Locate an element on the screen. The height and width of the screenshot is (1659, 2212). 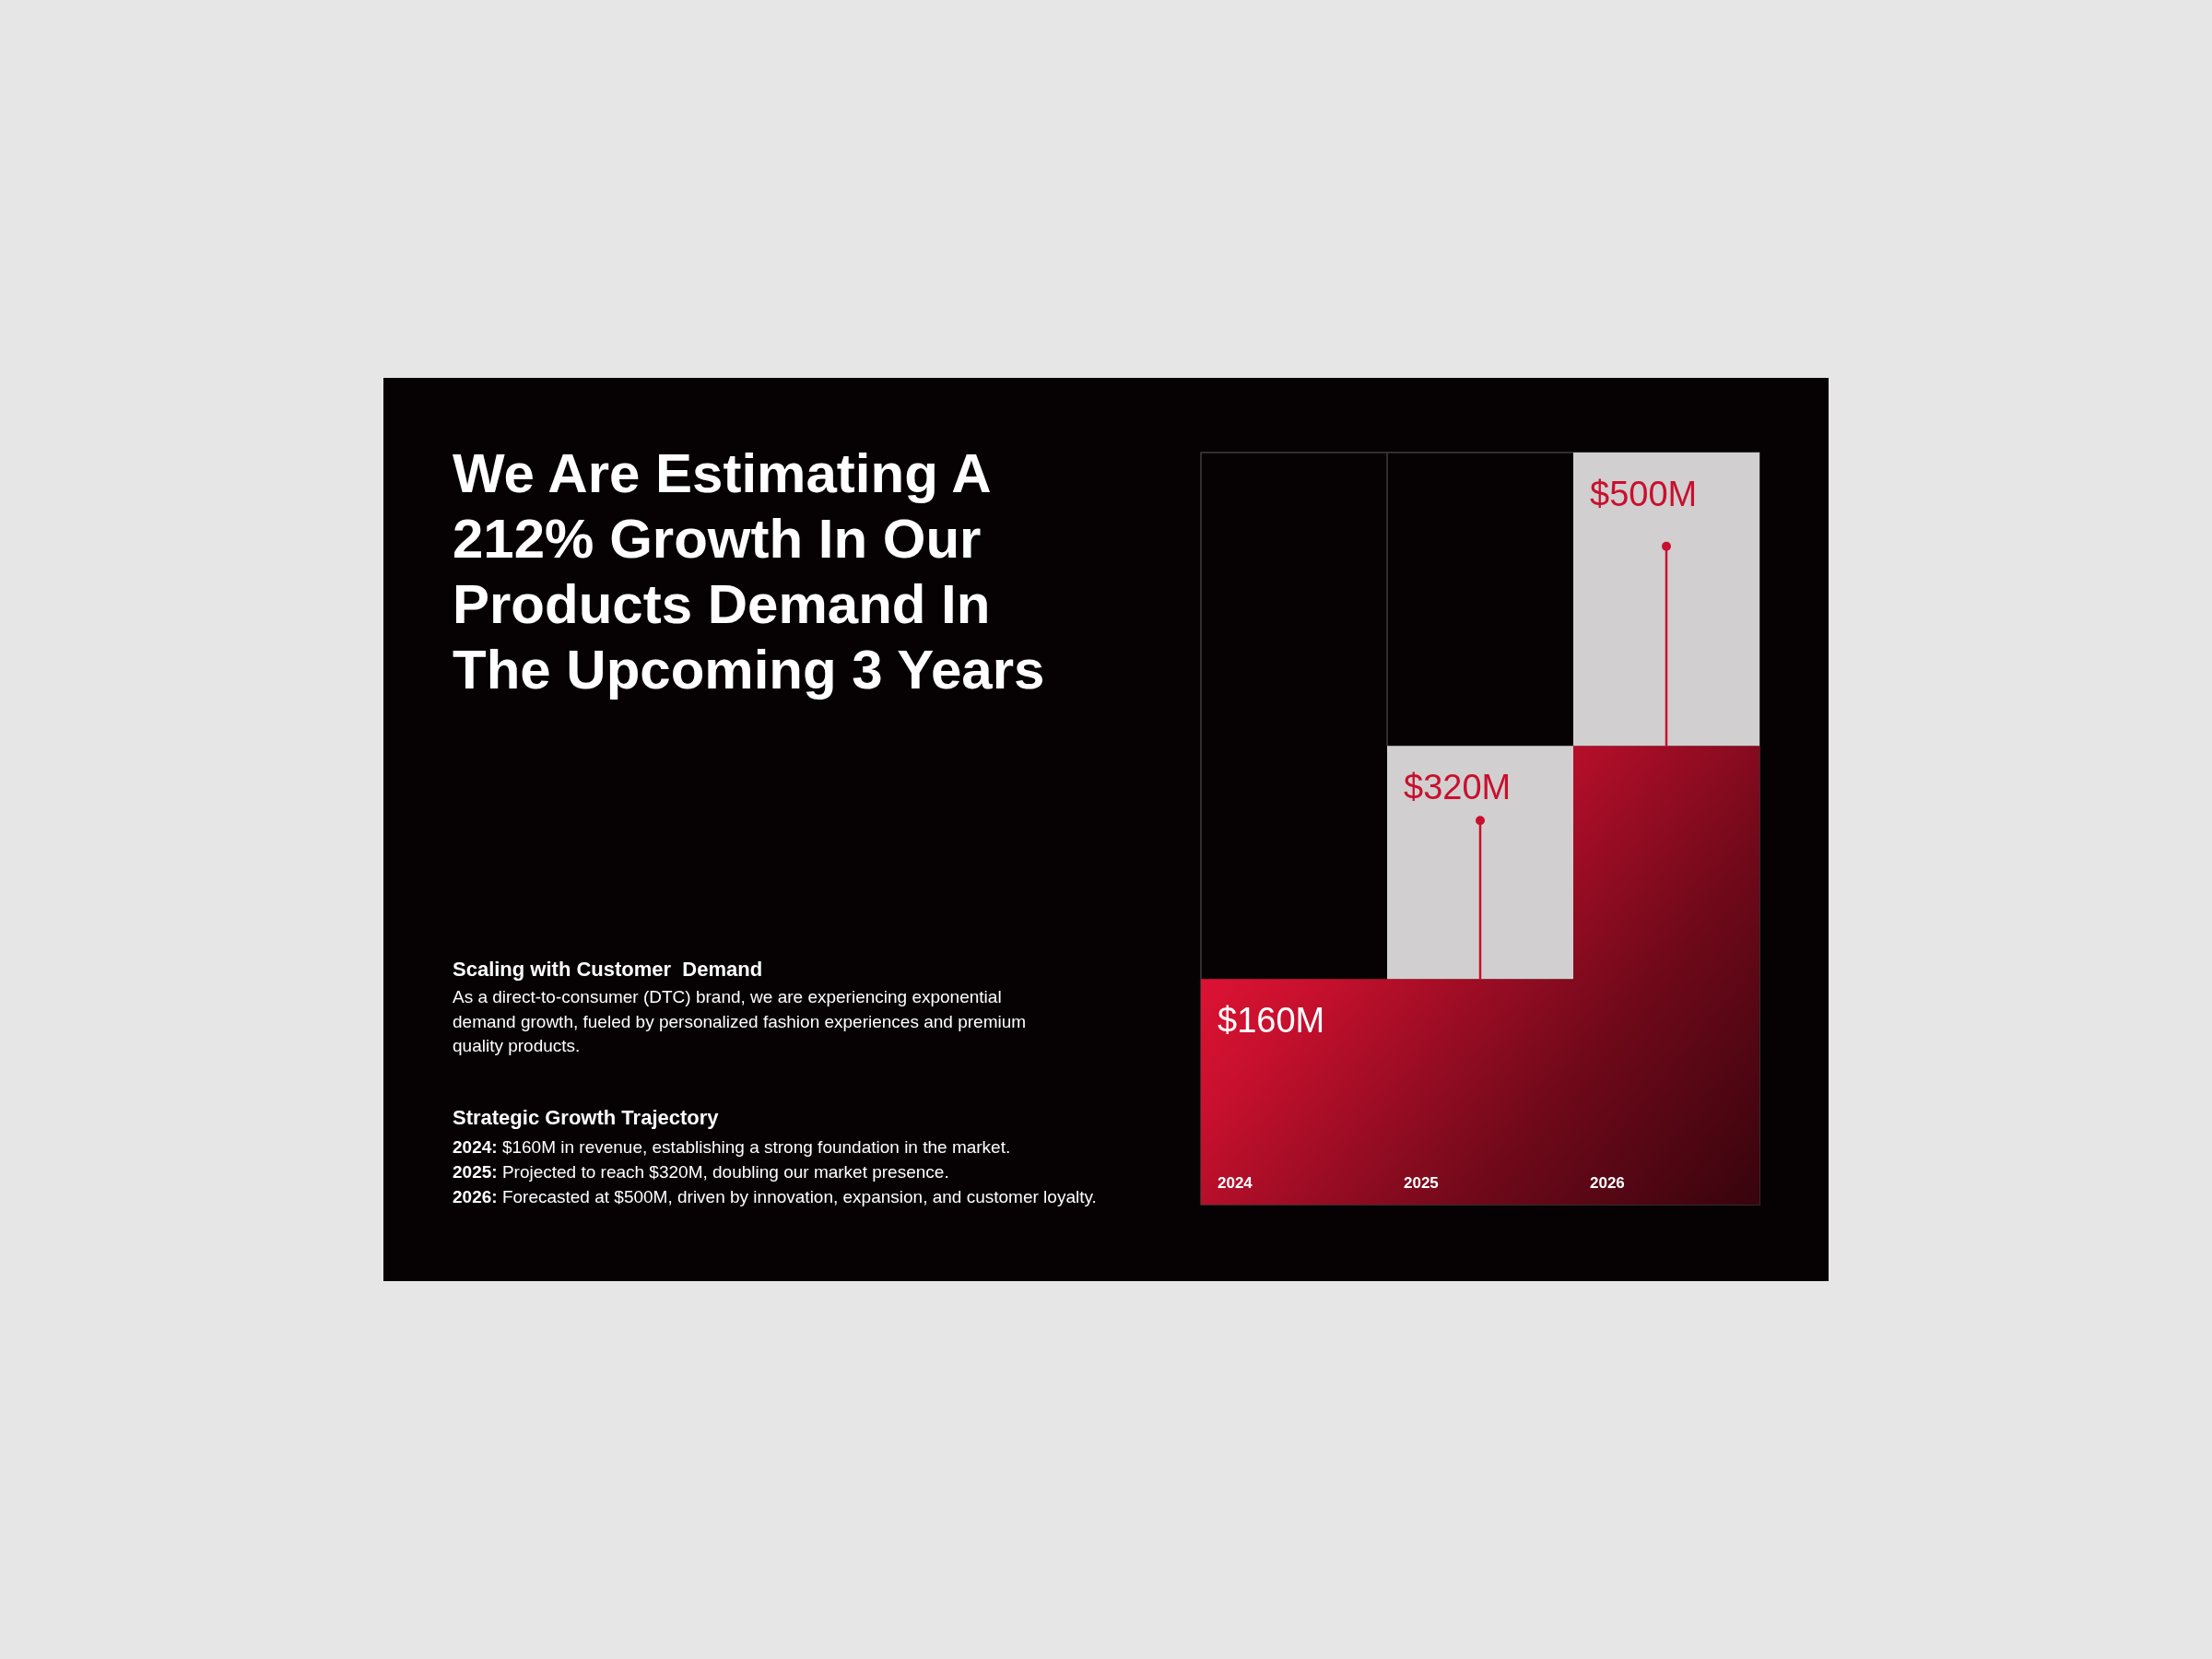
annotation: $160M is located at coordinates (1271, 1021).